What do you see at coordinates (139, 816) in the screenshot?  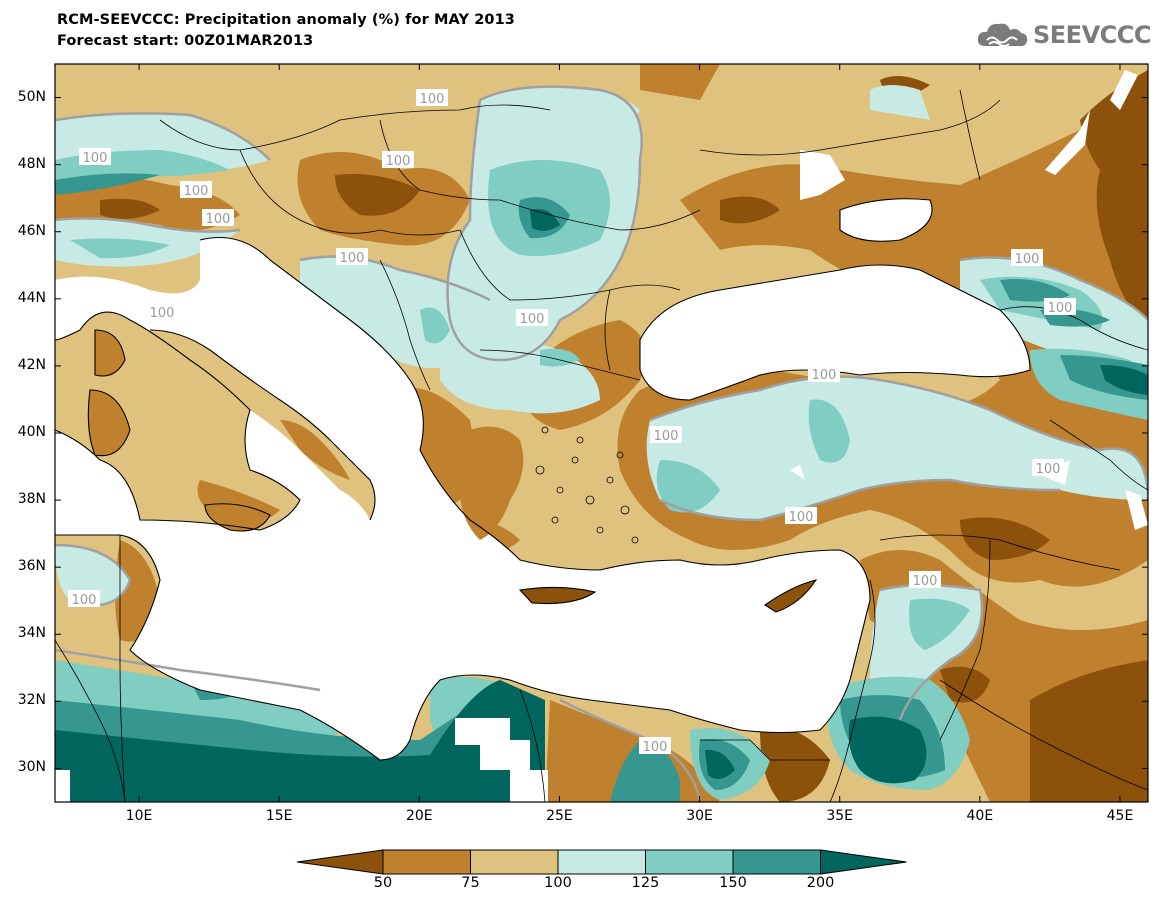 I see `lon-label-10E: 10E` at bounding box center [139, 816].